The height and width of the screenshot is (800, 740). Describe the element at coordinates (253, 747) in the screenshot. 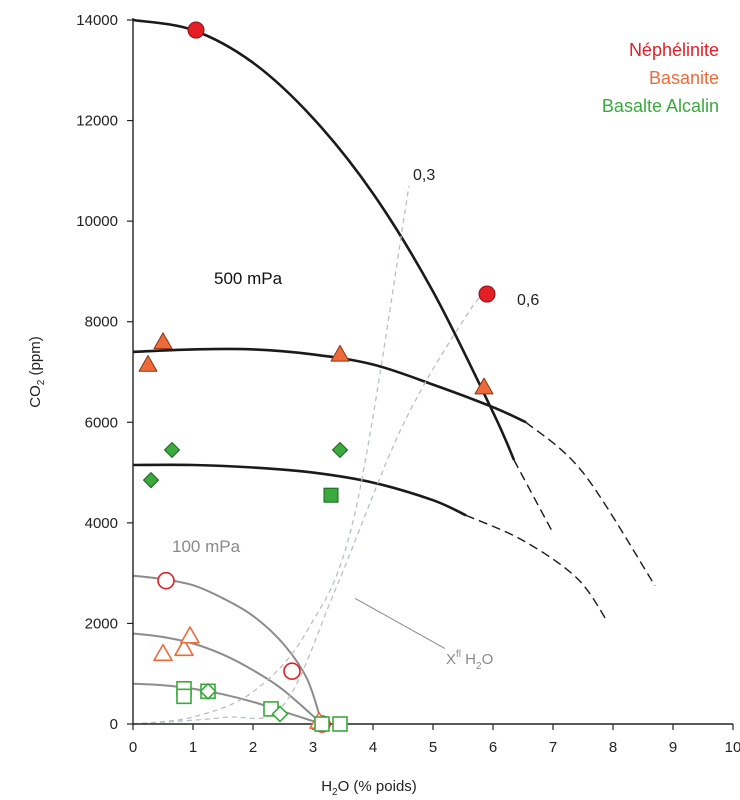

I see `x-tick-label-2: 2` at that location.